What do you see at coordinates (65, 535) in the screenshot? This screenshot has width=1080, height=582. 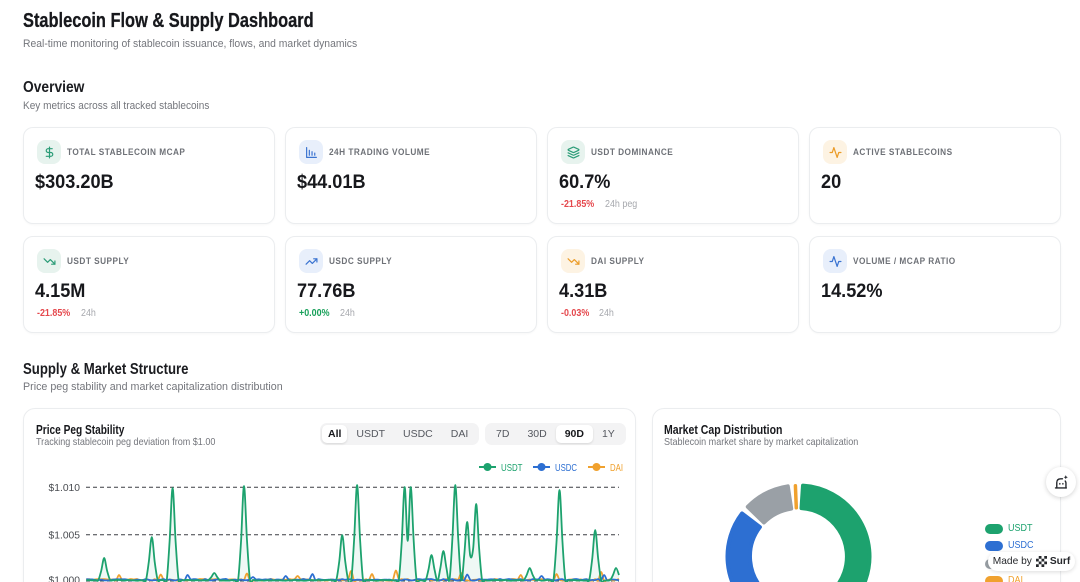 I see `svg-text: $1.005` at bounding box center [65, 535].